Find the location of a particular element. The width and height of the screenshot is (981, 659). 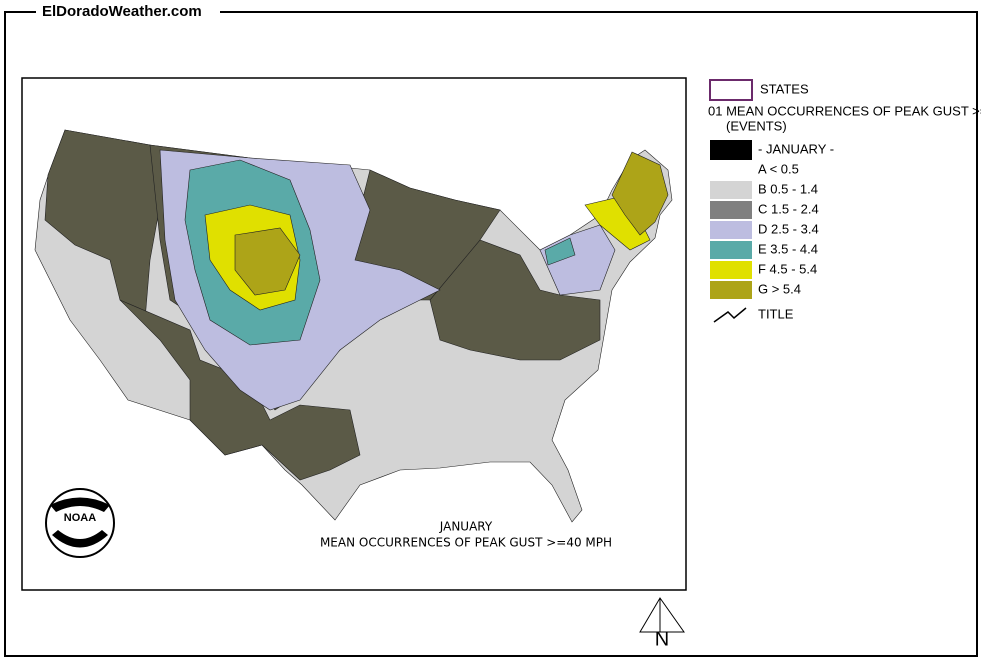

map-title-line: MEAN OCCURRENCES OF PEAK GUST >=40 MPH is located at coordinates (466, 543).